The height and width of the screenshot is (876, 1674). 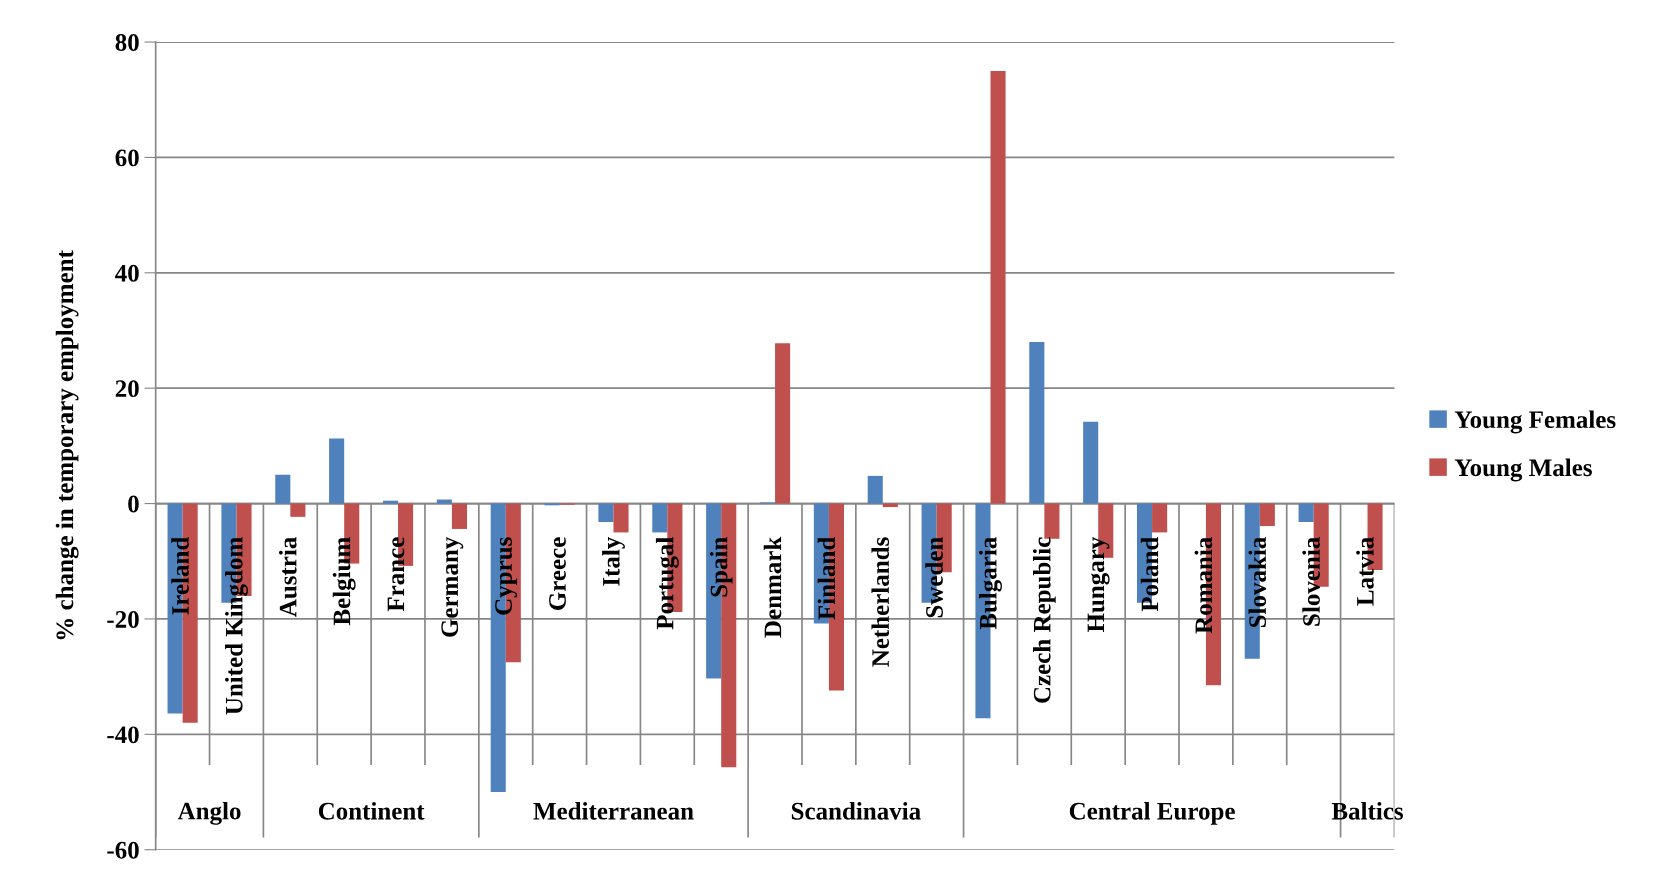 I want to click on x-tick-label: Greece, so click(x=557, y=573).